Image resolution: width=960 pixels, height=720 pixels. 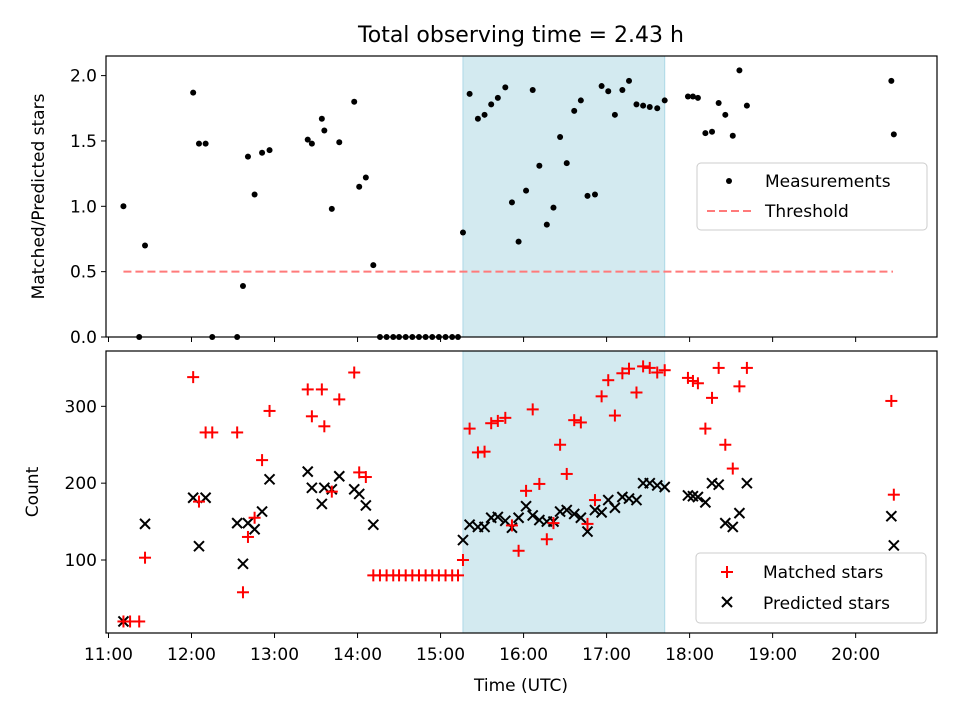 I want to click on x-tick-label: 15:00, so click(x=440, y=655).